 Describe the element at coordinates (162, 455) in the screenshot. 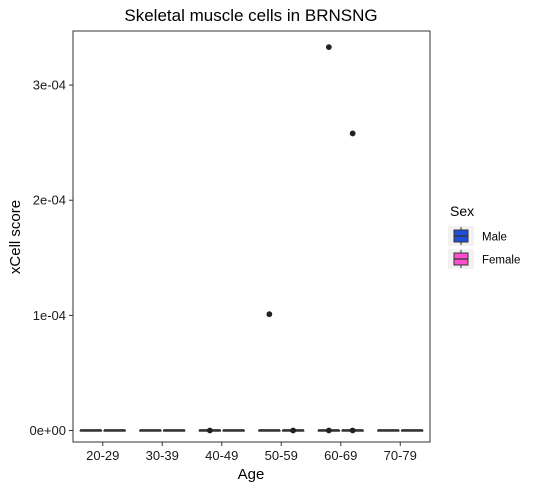

I see `x-tick-label: 30-39` at that location.